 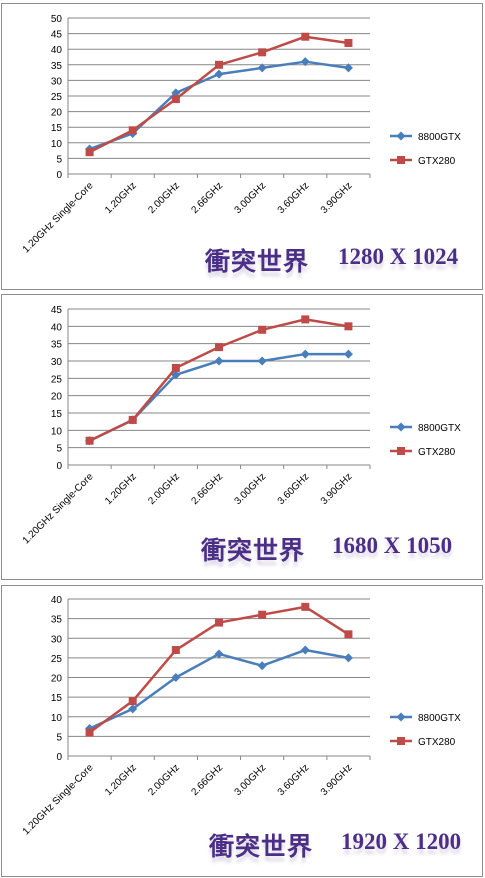 What do you see at coordinates (57, 19) in the screenshot?
I see `y-tick-label: 50` at bounding box center [57, 19].